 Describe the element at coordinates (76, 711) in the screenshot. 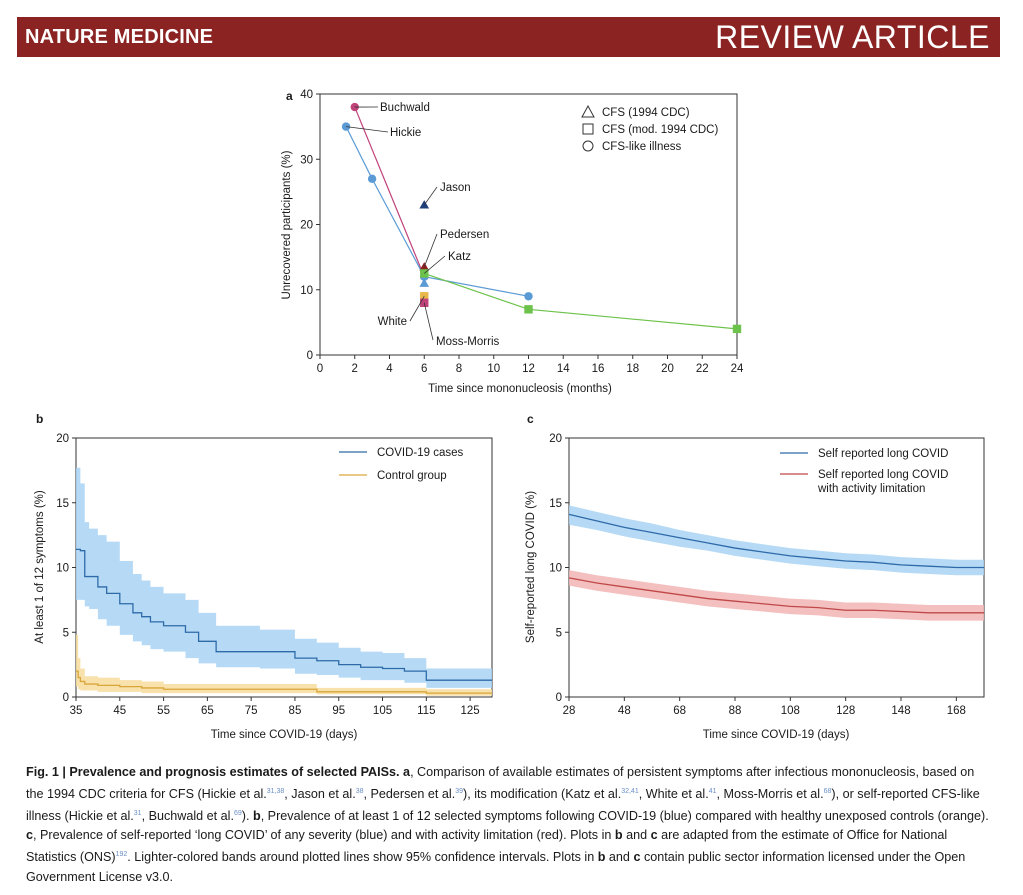

I see `x-tick-label: 35` at that location.